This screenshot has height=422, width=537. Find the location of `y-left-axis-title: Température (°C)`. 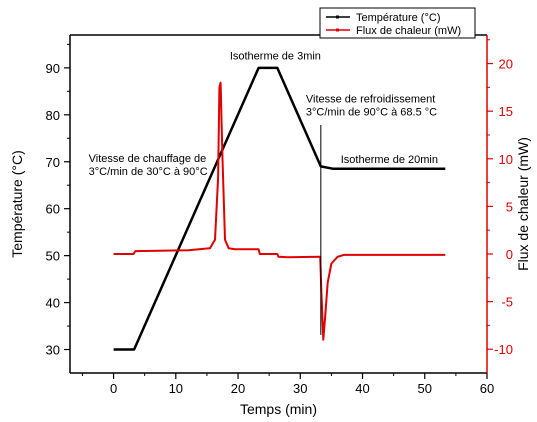

y-left-axis-title: Température (°C) is located at coordinates (17, 204).